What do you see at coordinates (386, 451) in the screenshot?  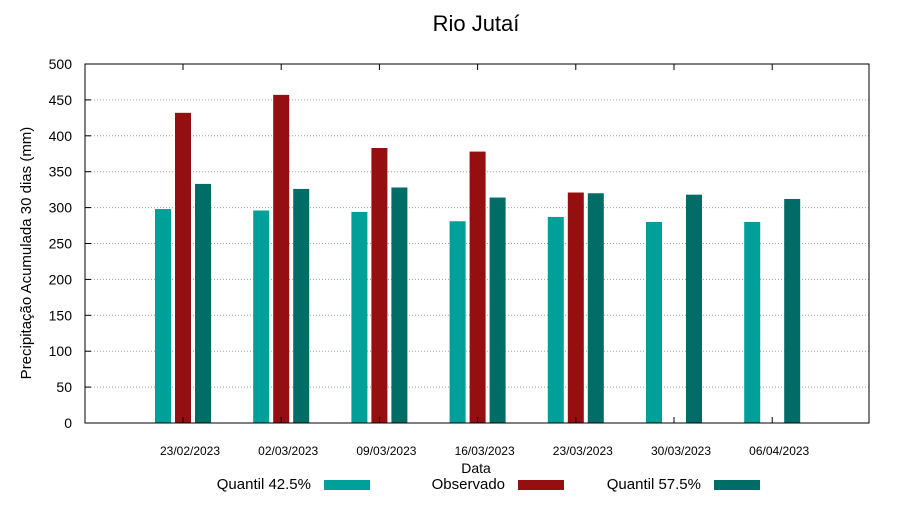 I see `x-tick-label: 09/03/2023` at bounding box center [386, 451].